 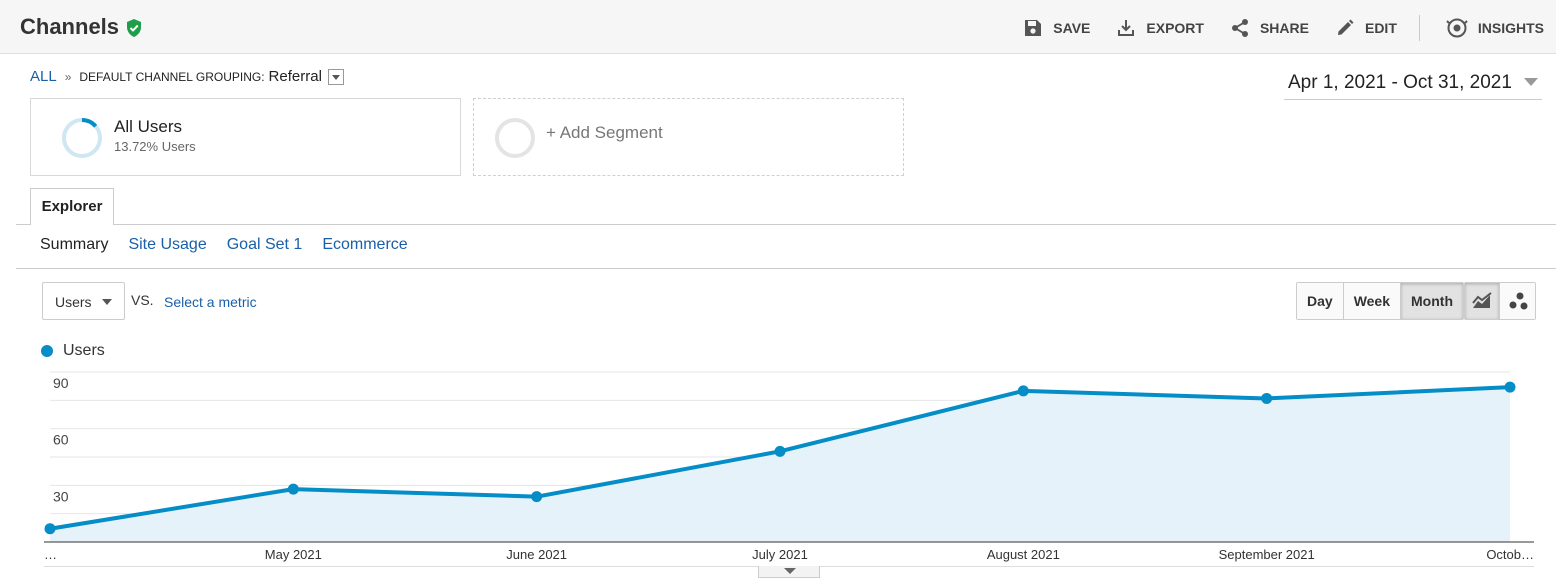 I want to click on line-chart-icon, so click(x=1482, y=300).